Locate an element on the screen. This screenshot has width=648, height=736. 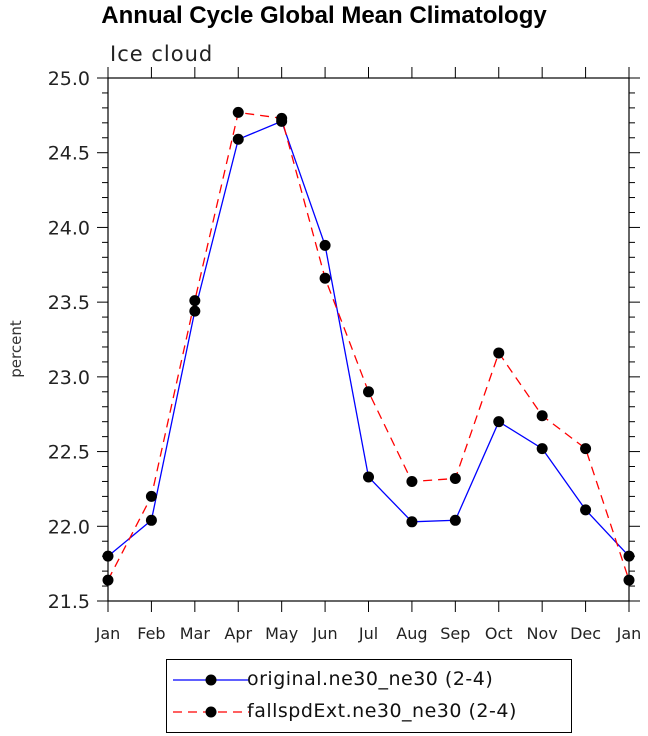
legend-marker-fallspdext is located at coordinates (211, 712).